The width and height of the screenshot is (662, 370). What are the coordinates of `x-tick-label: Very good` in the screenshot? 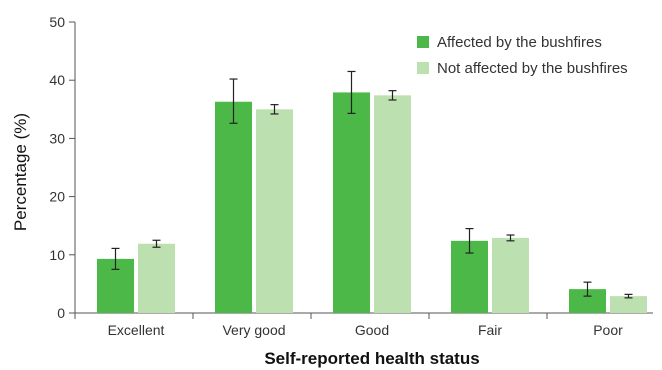 It's located at (253, 330).